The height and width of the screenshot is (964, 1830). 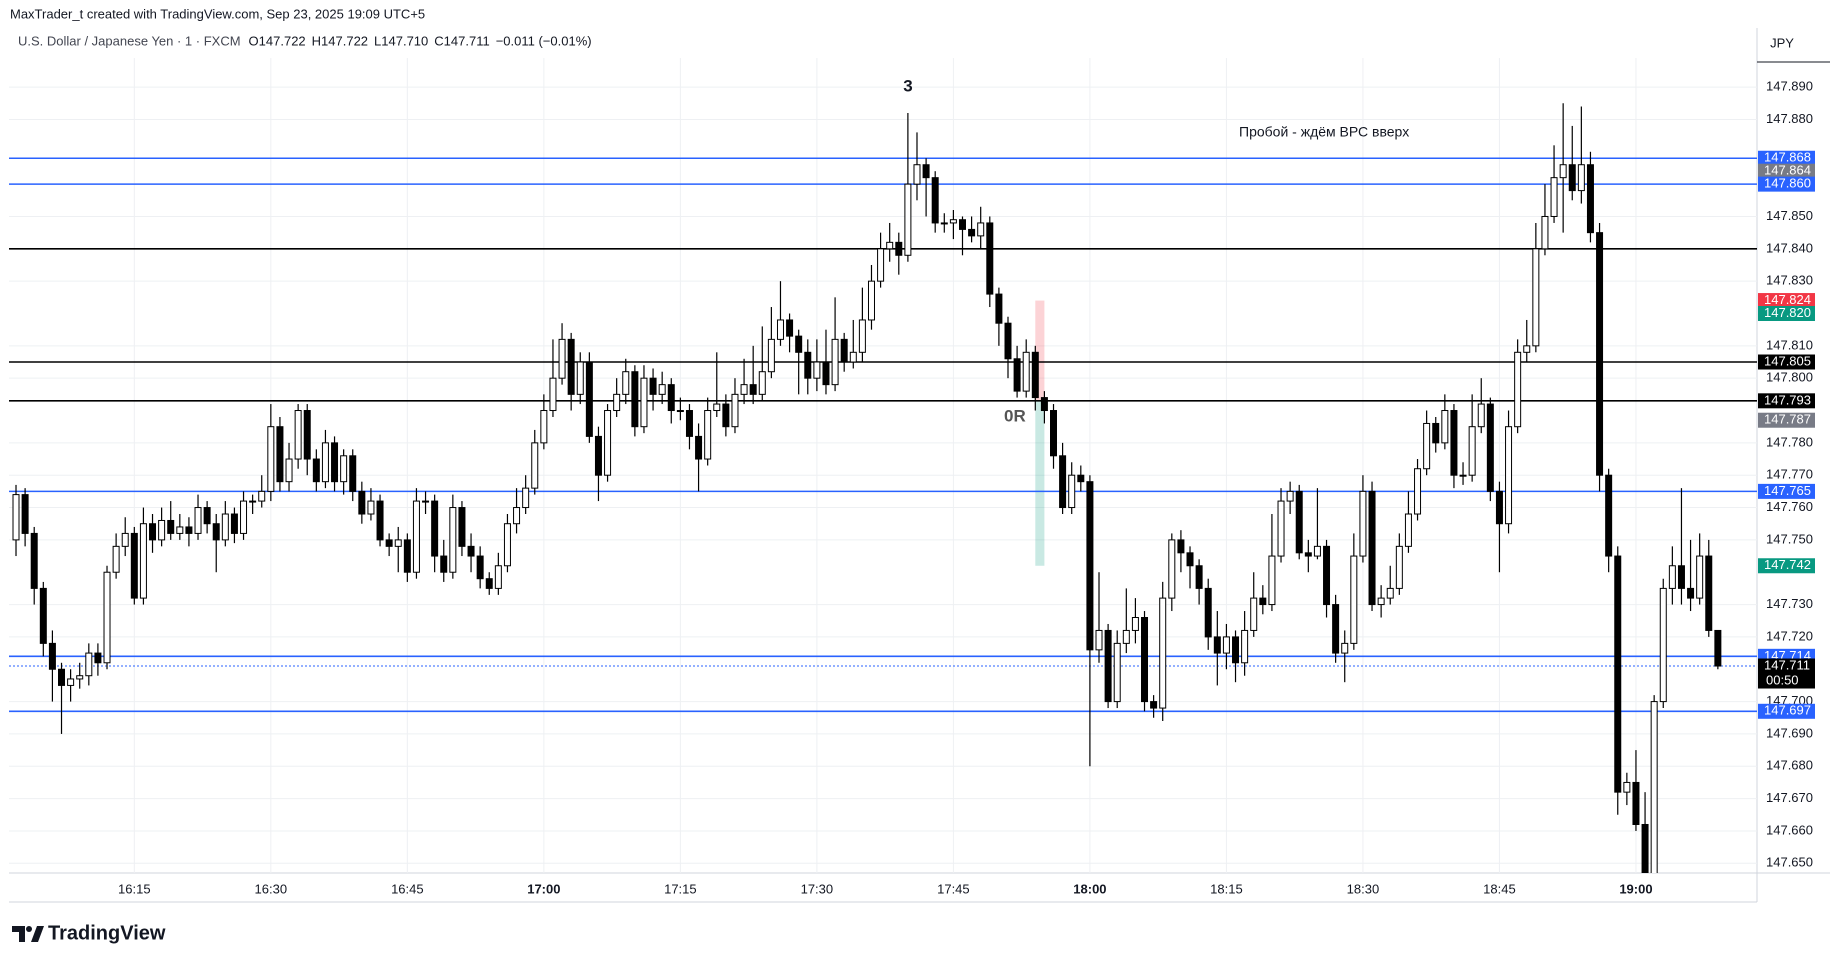 I want to click on logo-text: TradingView, so click(x=107, y=933).